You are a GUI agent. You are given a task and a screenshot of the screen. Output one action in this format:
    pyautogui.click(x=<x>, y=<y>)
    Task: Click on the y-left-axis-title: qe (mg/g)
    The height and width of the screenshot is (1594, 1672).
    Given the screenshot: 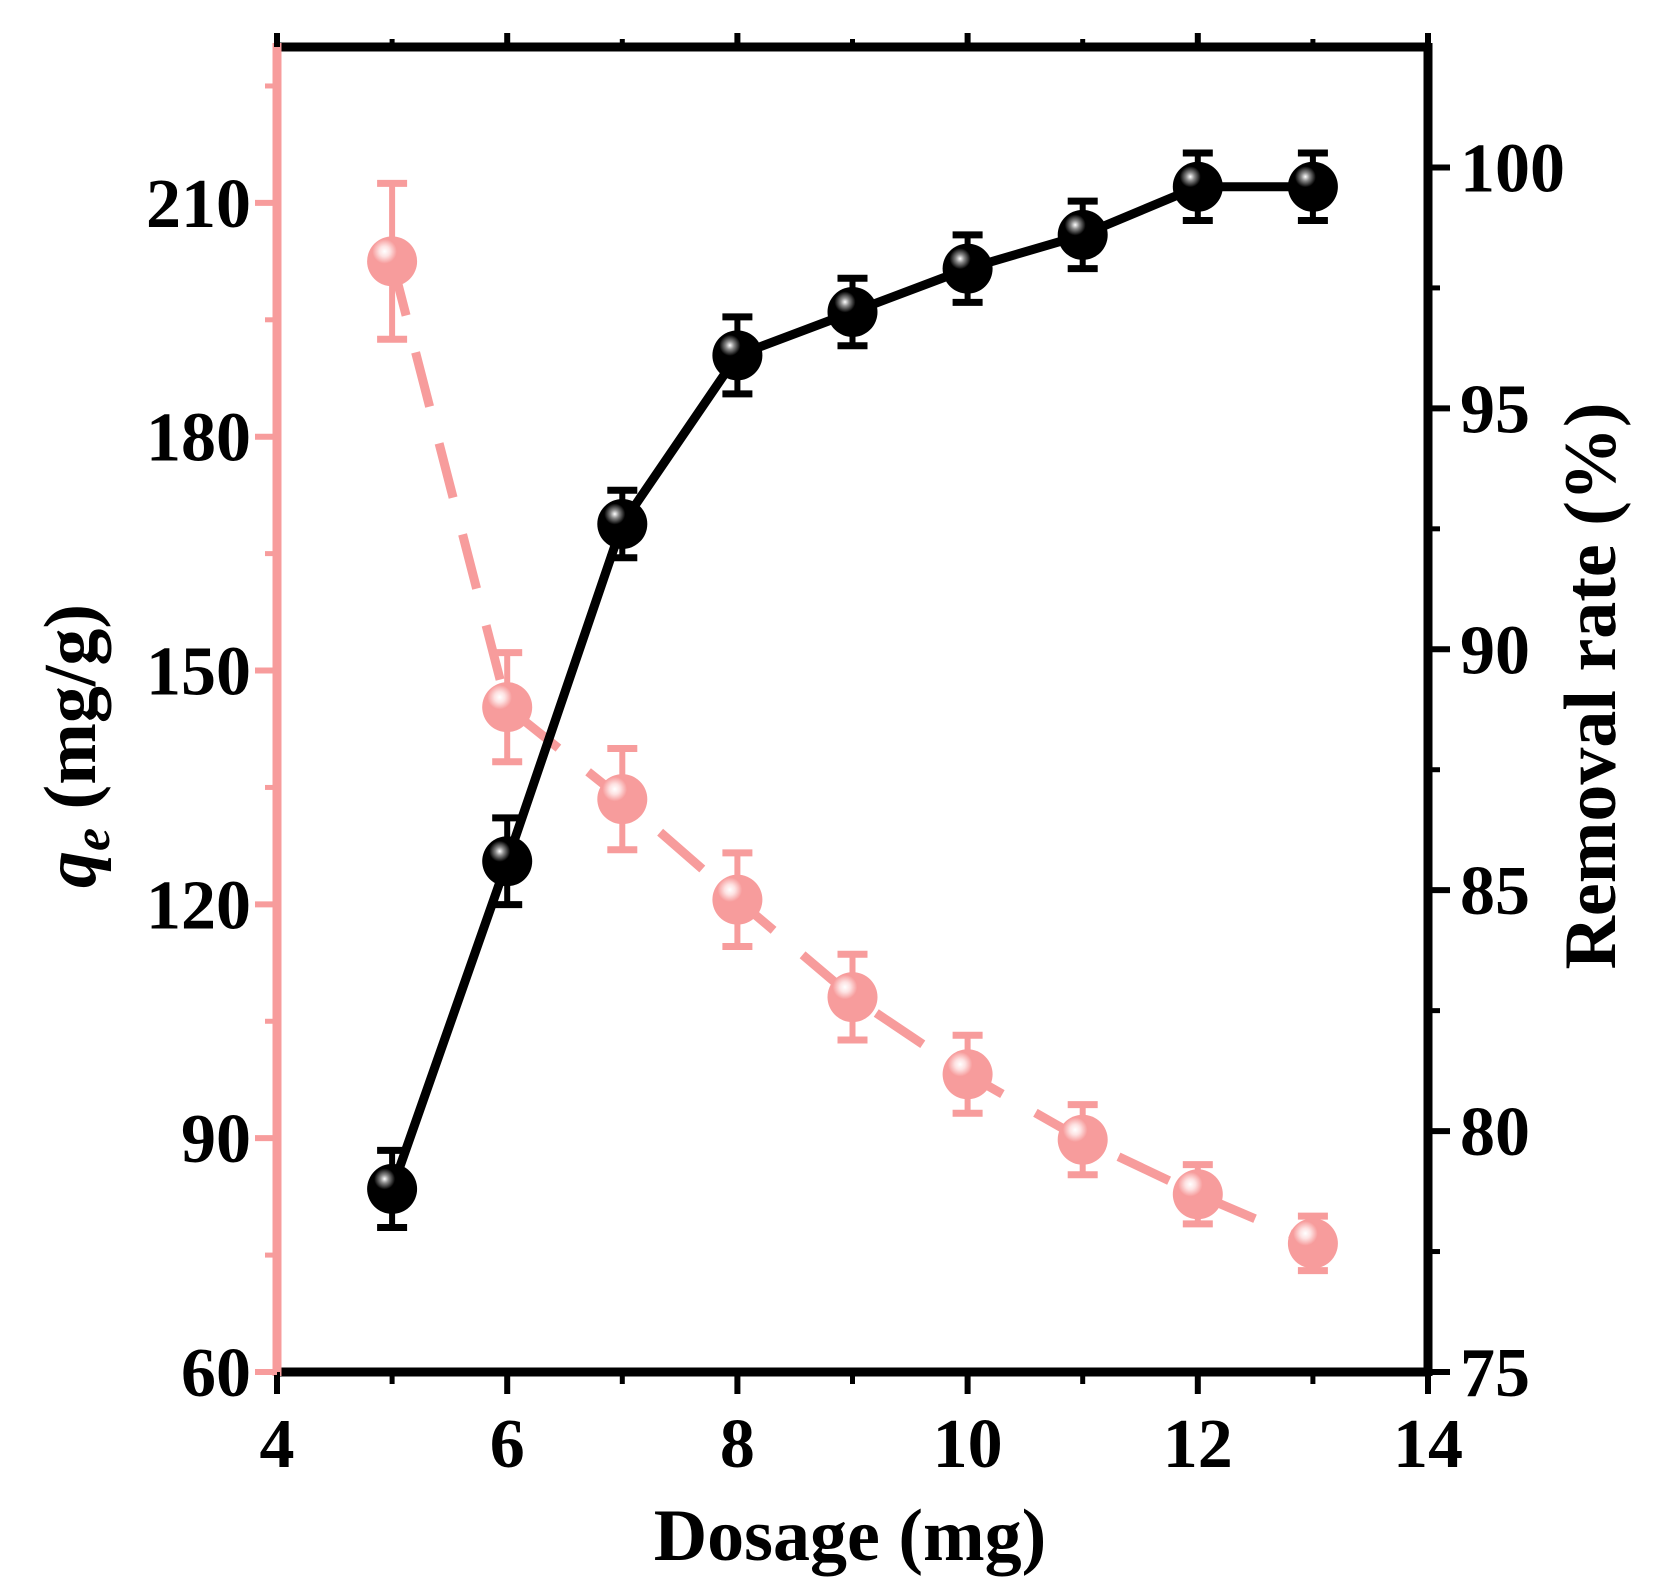 What is the action you would take?
    pyautogui.click(x=75, y=746)
    